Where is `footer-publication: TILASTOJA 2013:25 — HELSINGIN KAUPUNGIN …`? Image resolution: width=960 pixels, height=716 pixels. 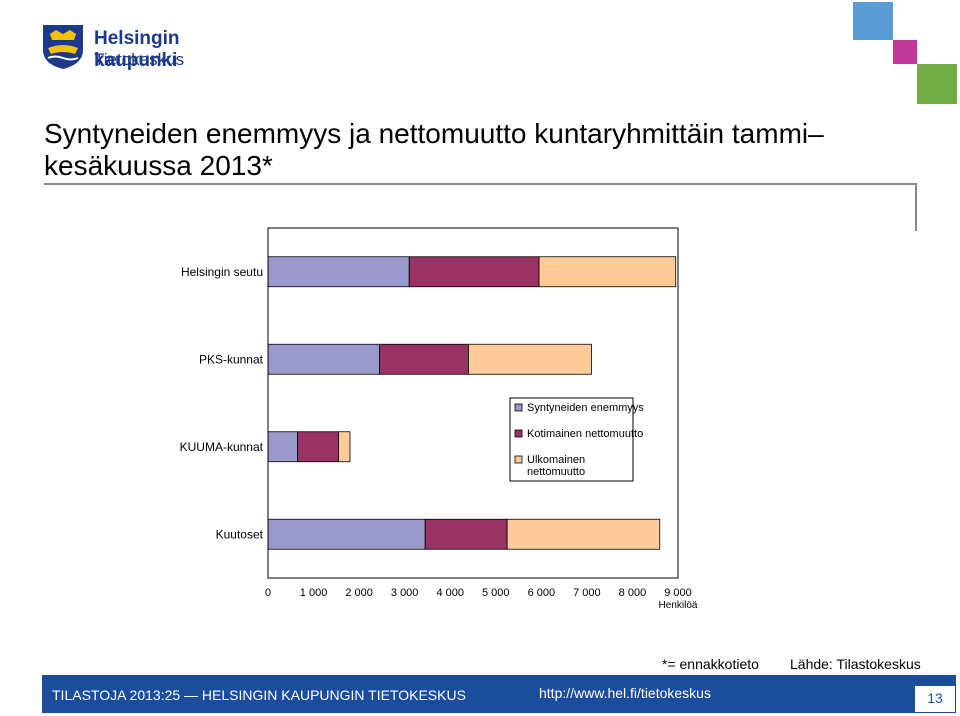 footer-publication: TILASTOJA 2013:25 — HELSINGIN KAUPUNGIN … is located at coordinates (259, 695).